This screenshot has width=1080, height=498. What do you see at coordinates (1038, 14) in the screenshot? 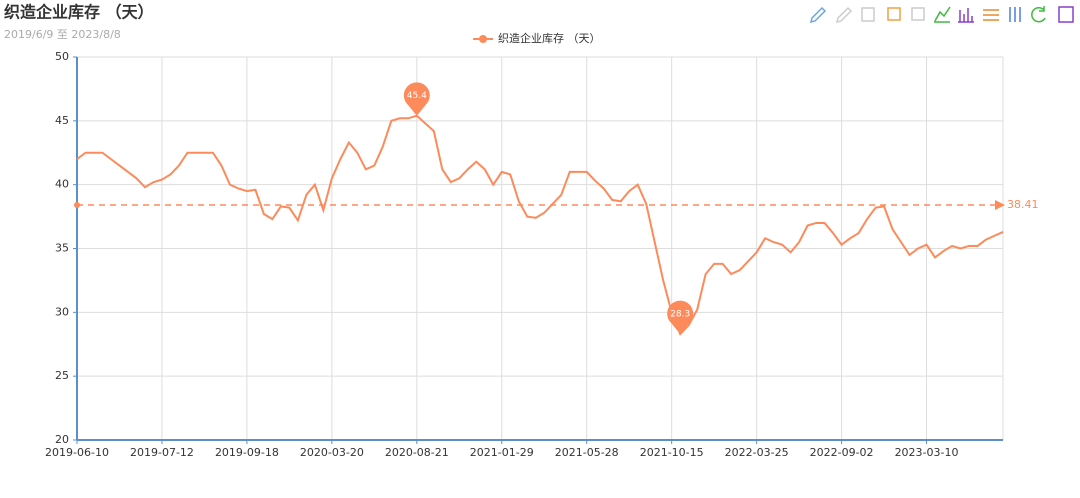
I see `tool-restore` at bounding box center [1038, 14].